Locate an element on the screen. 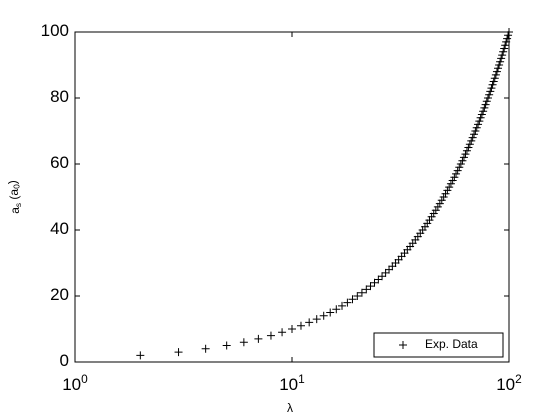 The height and width of the screenshot is (420, 560). y-tick-label: 100 is located at coordinates (55, 30).